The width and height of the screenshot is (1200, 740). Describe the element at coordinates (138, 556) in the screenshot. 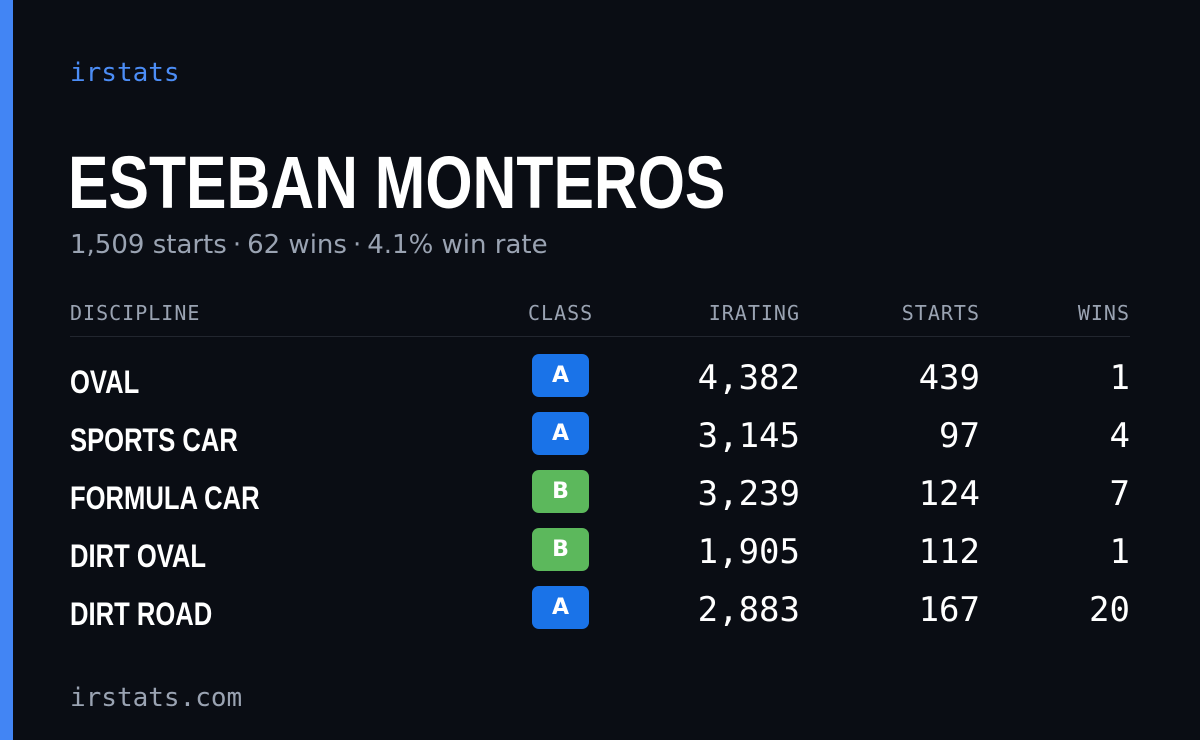

I see `discipline-name: DIRT OVAL` at that location.